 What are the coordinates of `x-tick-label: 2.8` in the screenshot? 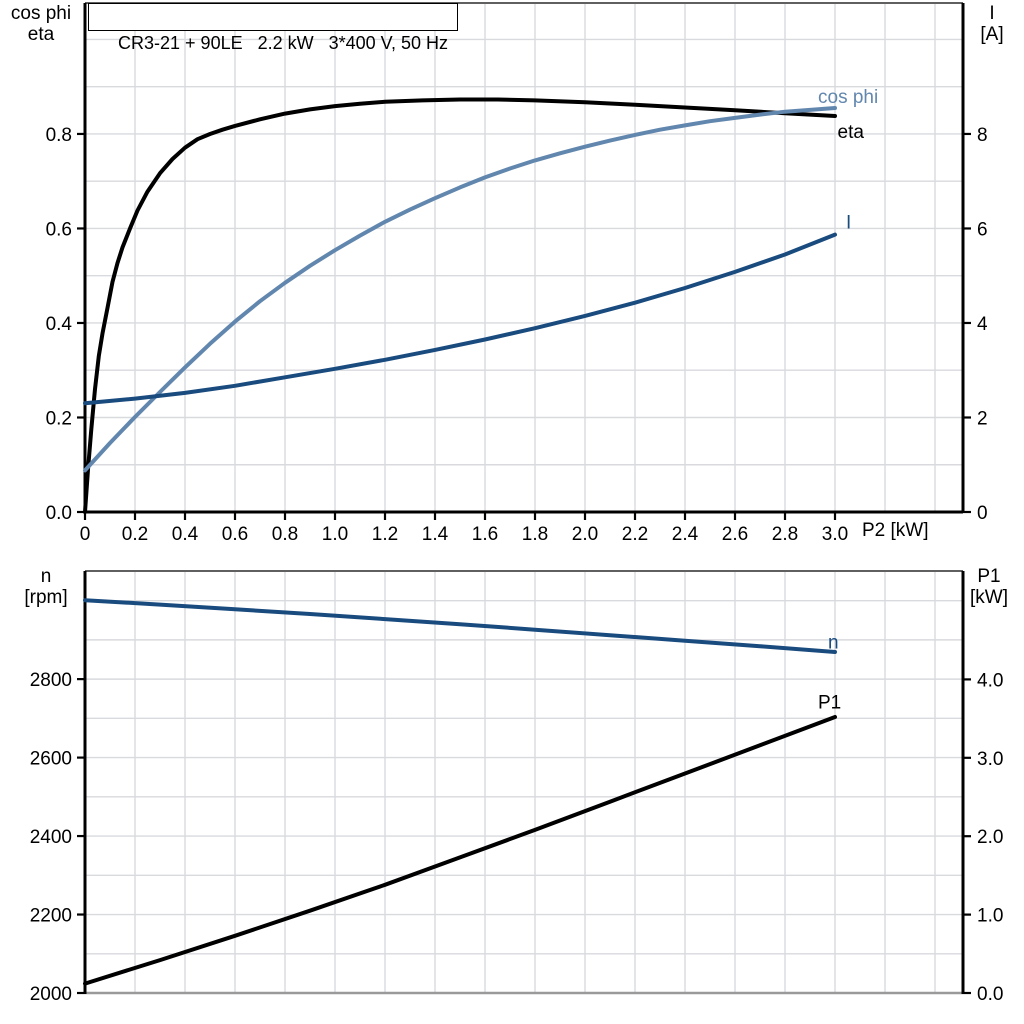 It's located at (785, 534).